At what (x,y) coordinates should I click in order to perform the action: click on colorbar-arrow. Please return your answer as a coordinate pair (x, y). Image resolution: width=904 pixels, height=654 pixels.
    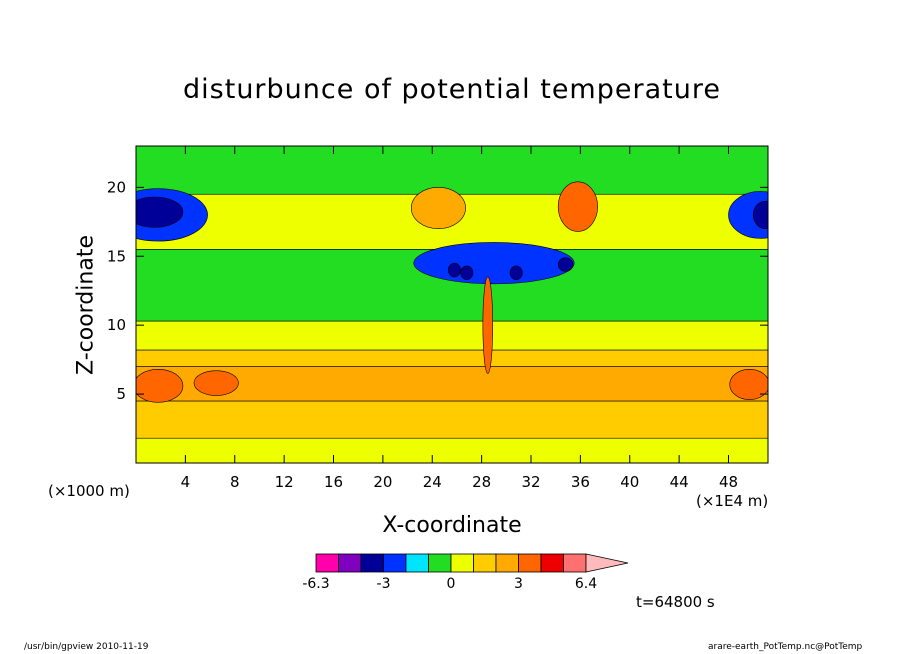
    Looking at the image, I should click on (607, 563).